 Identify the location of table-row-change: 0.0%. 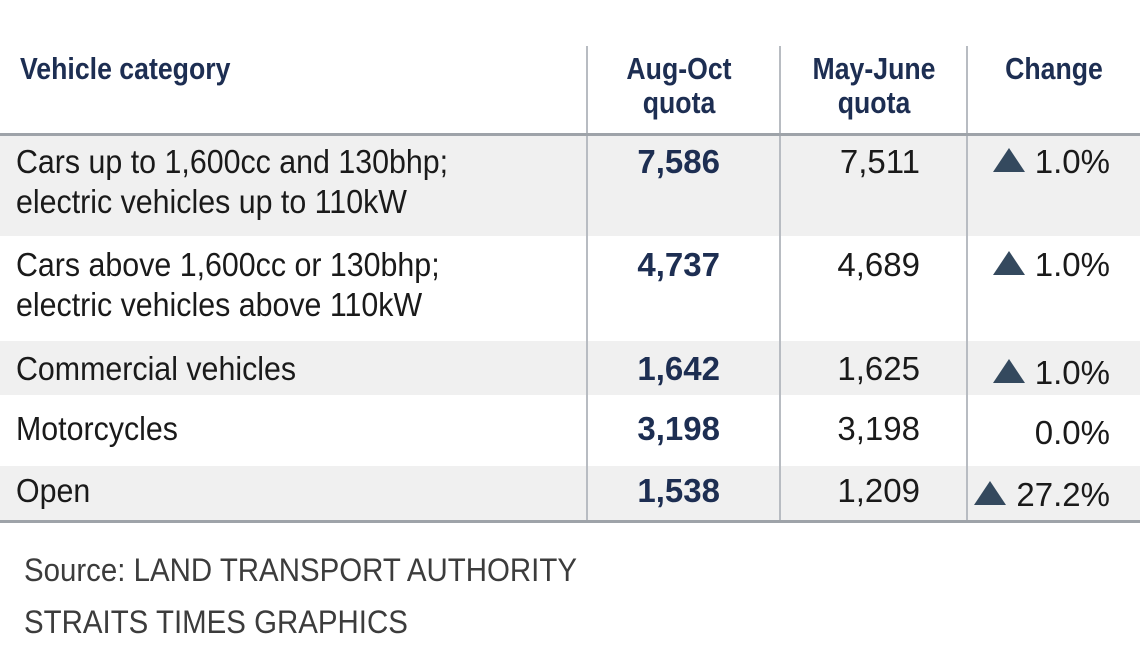
(1038, 433).